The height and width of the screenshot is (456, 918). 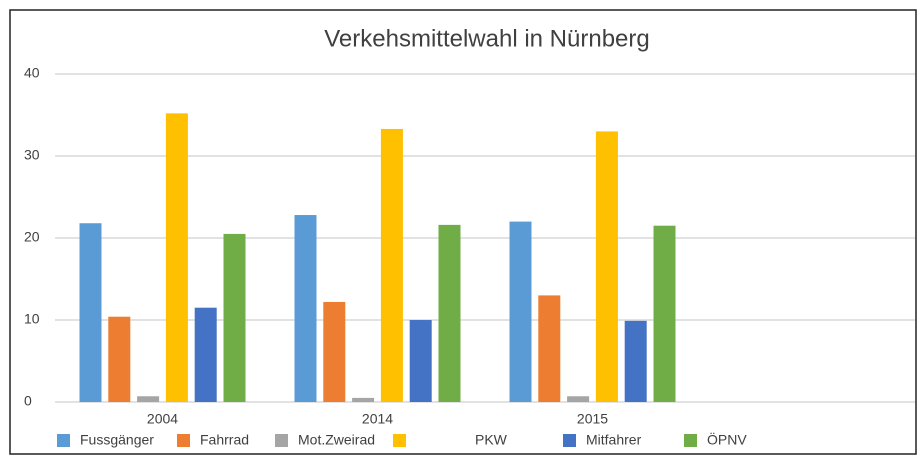 What do you see at coordinates (32, 237) in the screenshot?
I see `y-tick-label: 20` at bounding box center [32, 237].